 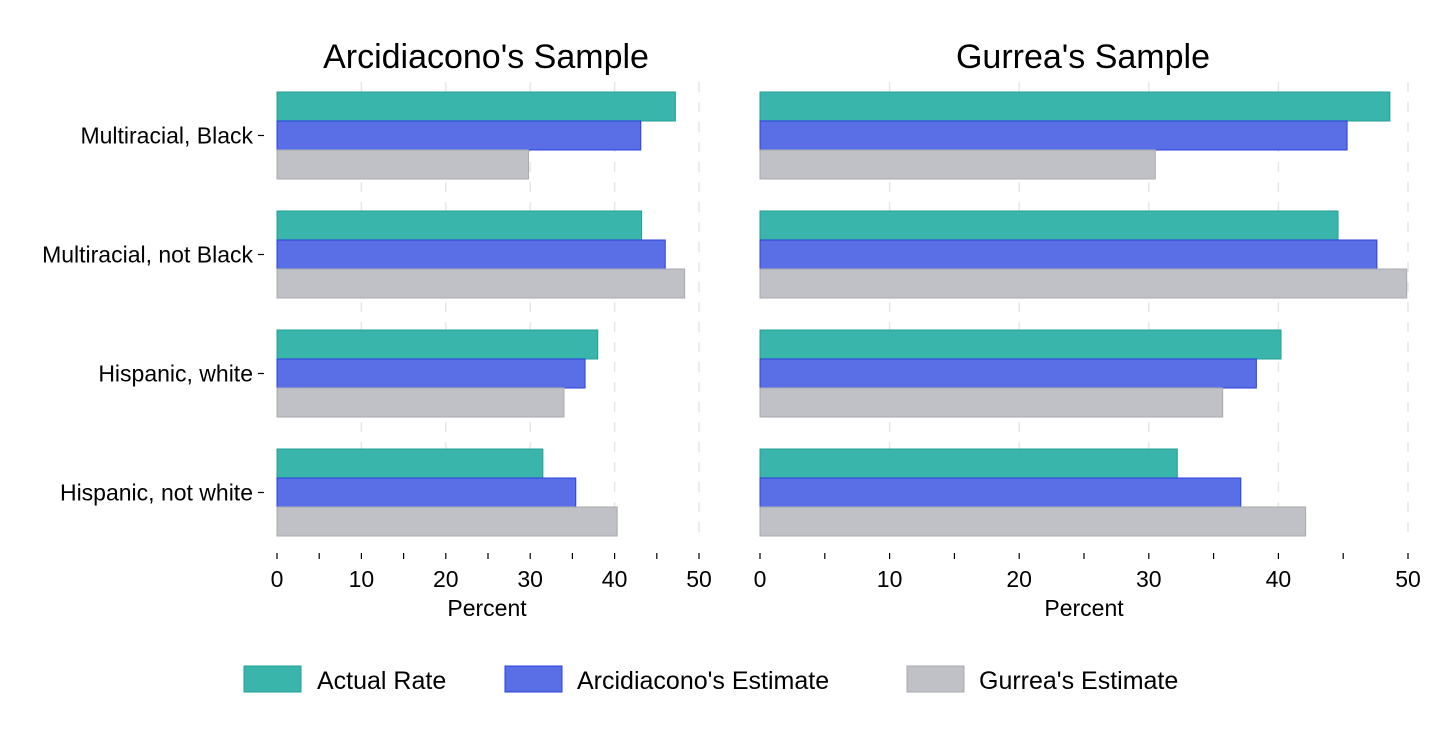 I want to click on panel-right-title: Gurrea's Sample, so click(x=1083, y=57).